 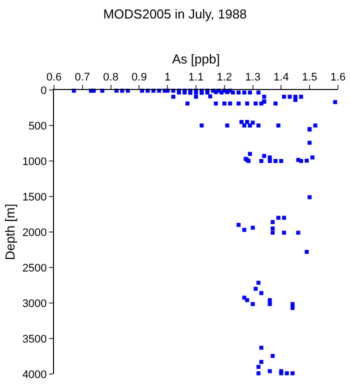 I want to click on x-axis-title: As [ppb], so click(x=196, y=59).